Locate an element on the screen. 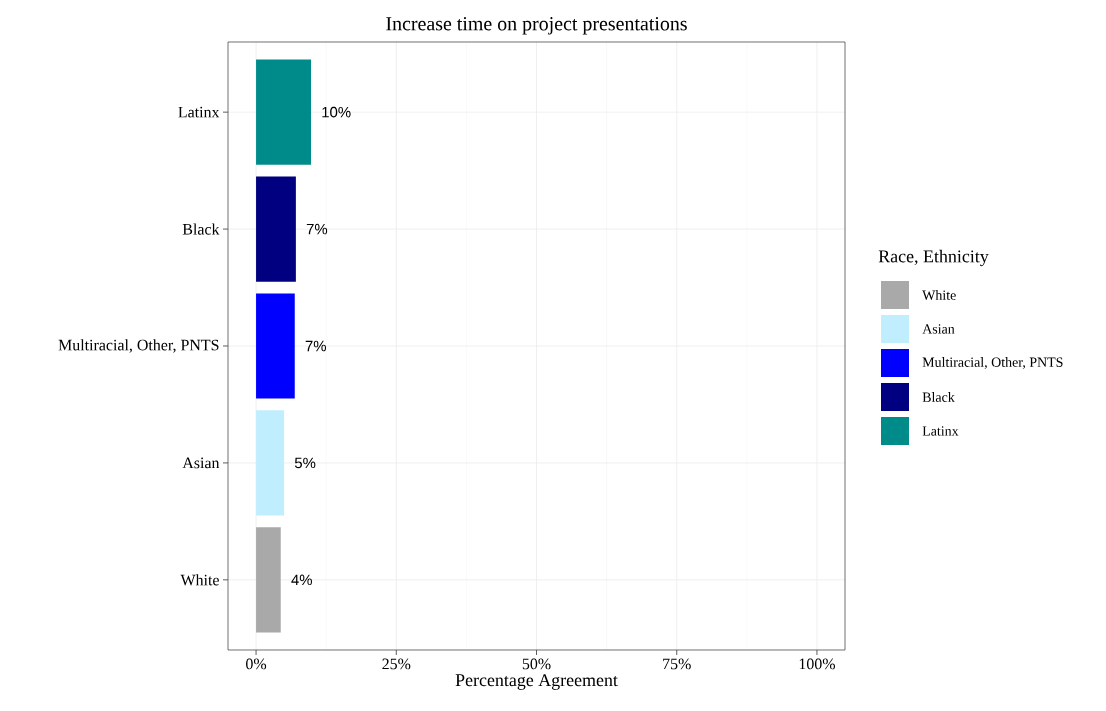  x-tick-label: 50% is located at coordinates (536, 664).